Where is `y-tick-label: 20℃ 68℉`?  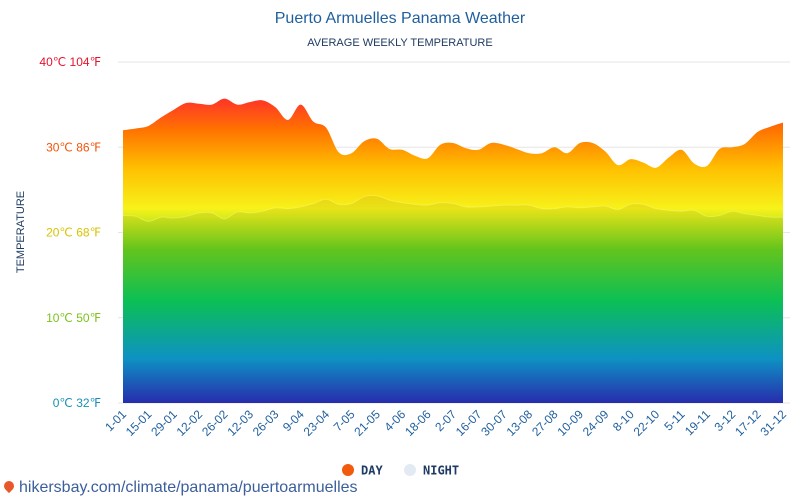
y-tick-label: 20℃ 68℉ is located at coordinates (73, 233).